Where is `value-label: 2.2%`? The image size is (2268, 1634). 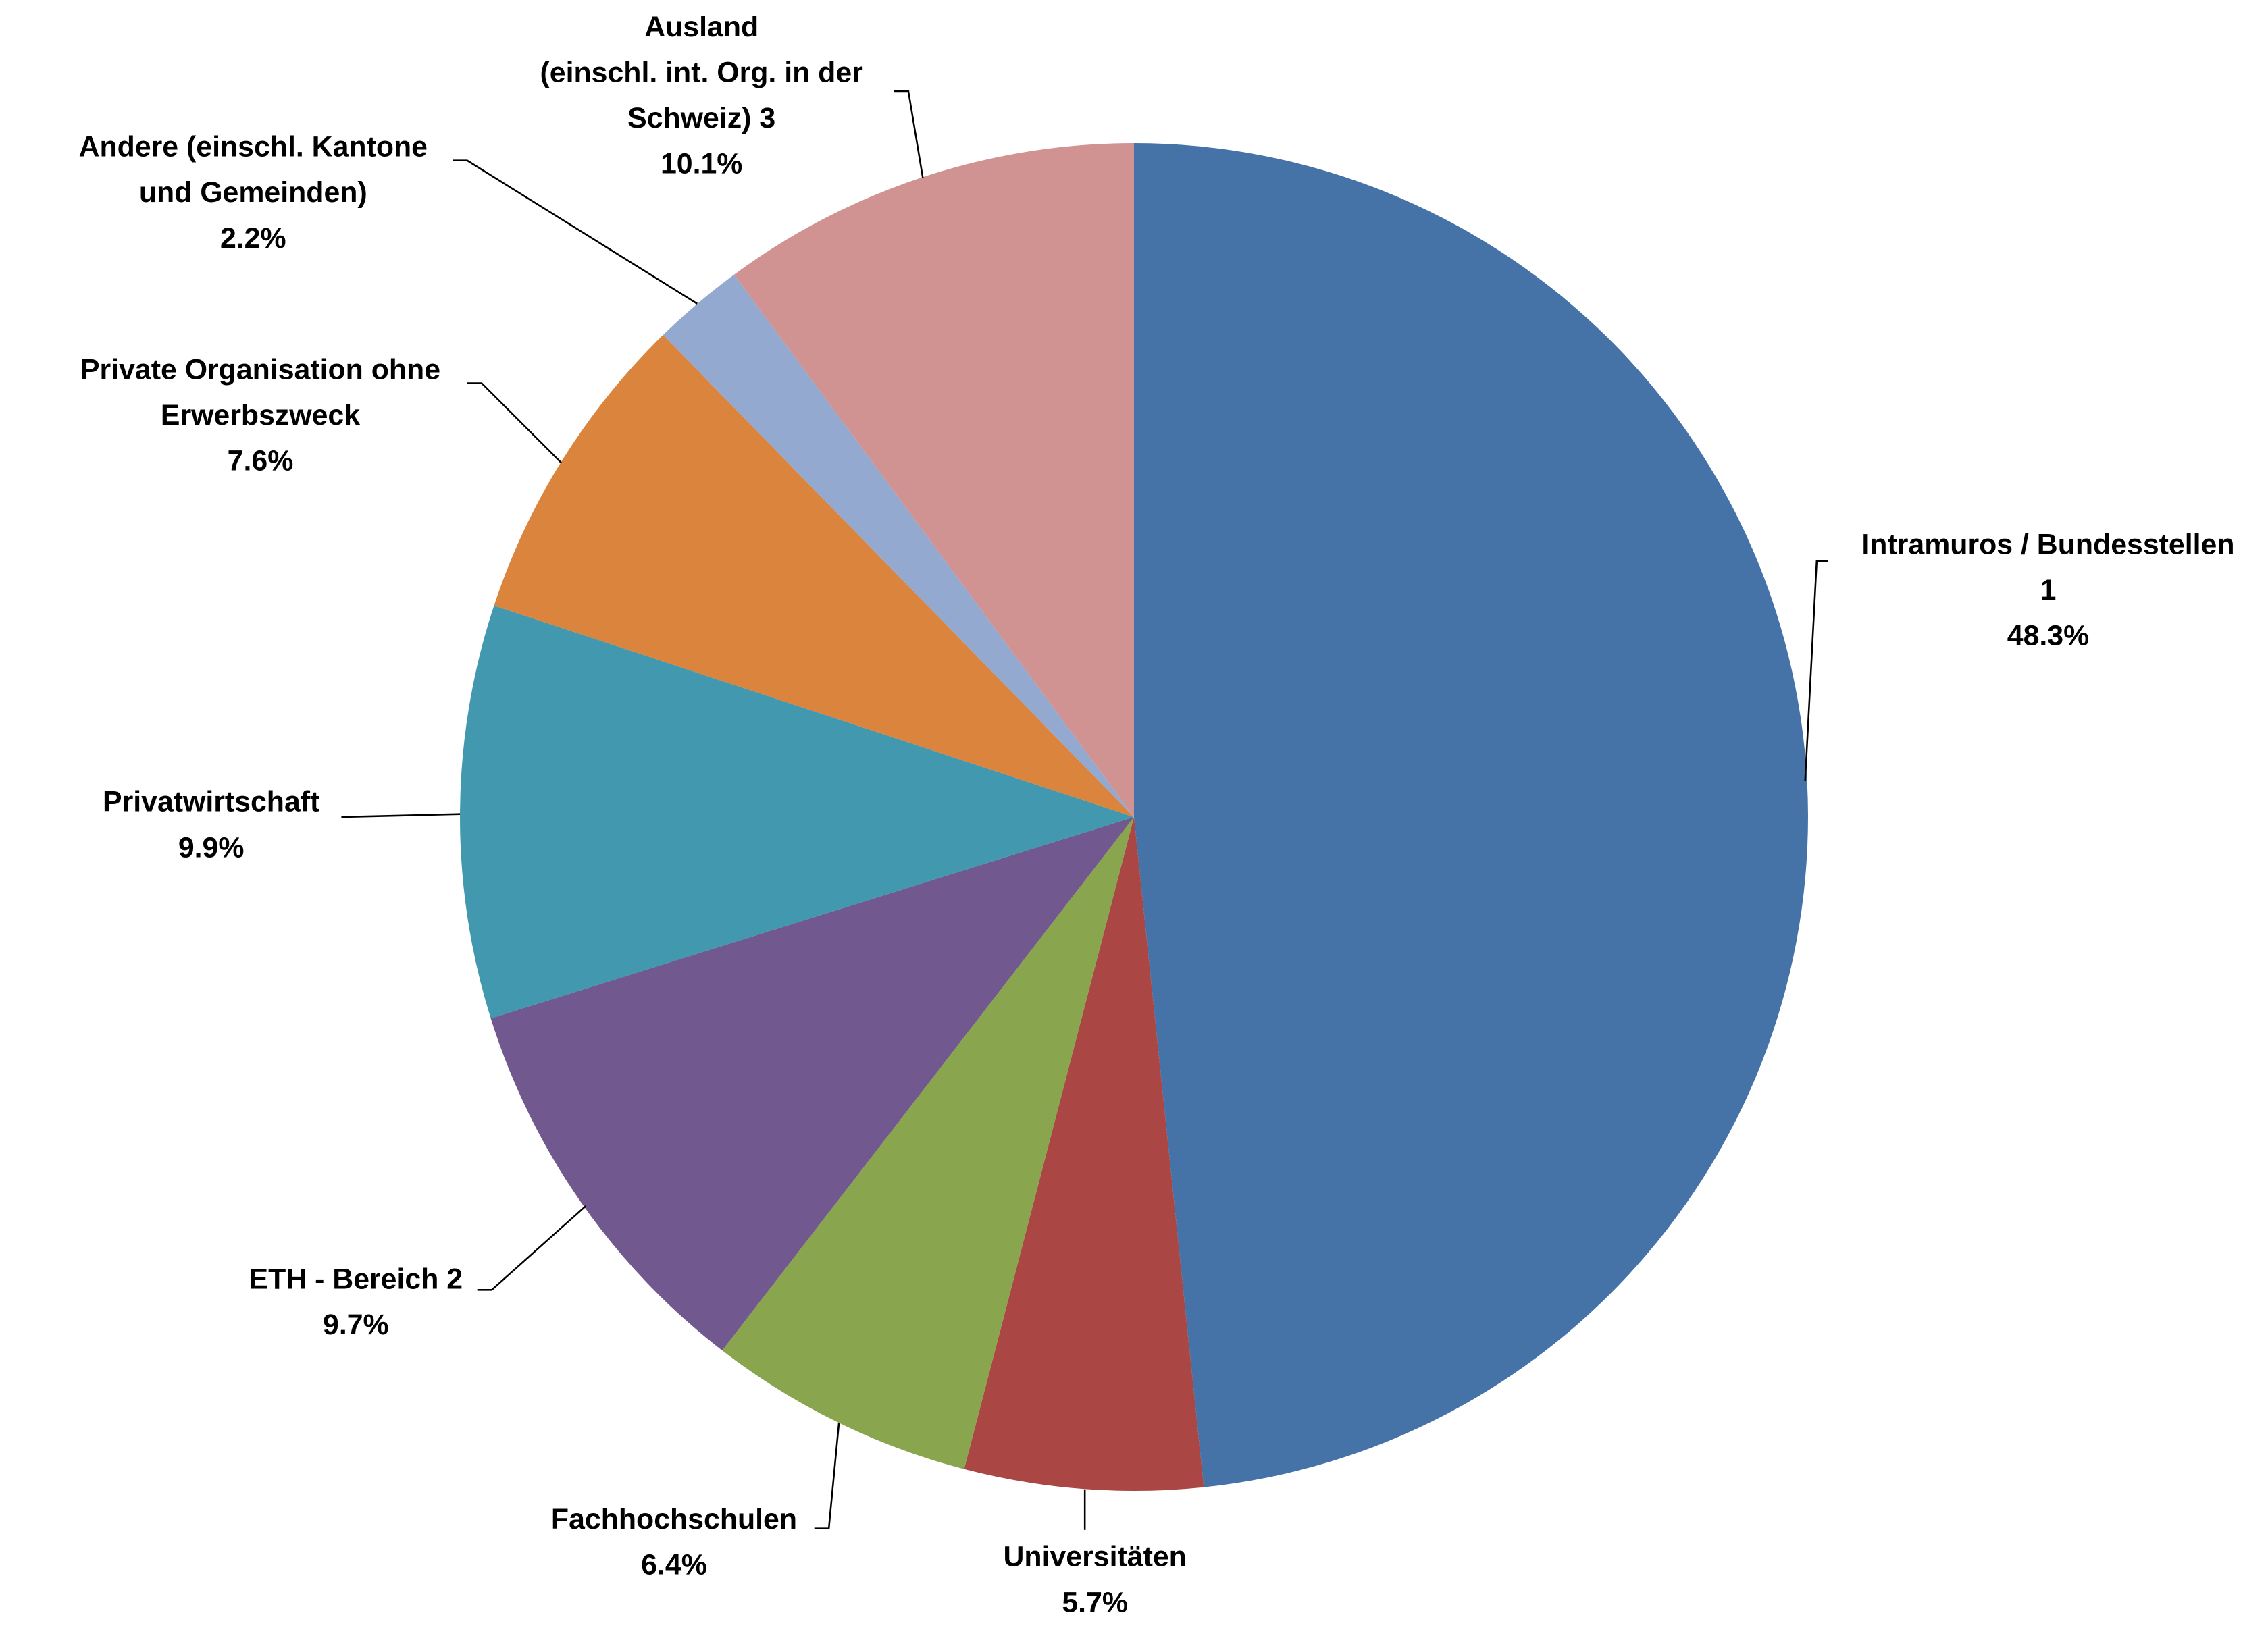
value-label: 2.2% is located at coordinates (253, 239).